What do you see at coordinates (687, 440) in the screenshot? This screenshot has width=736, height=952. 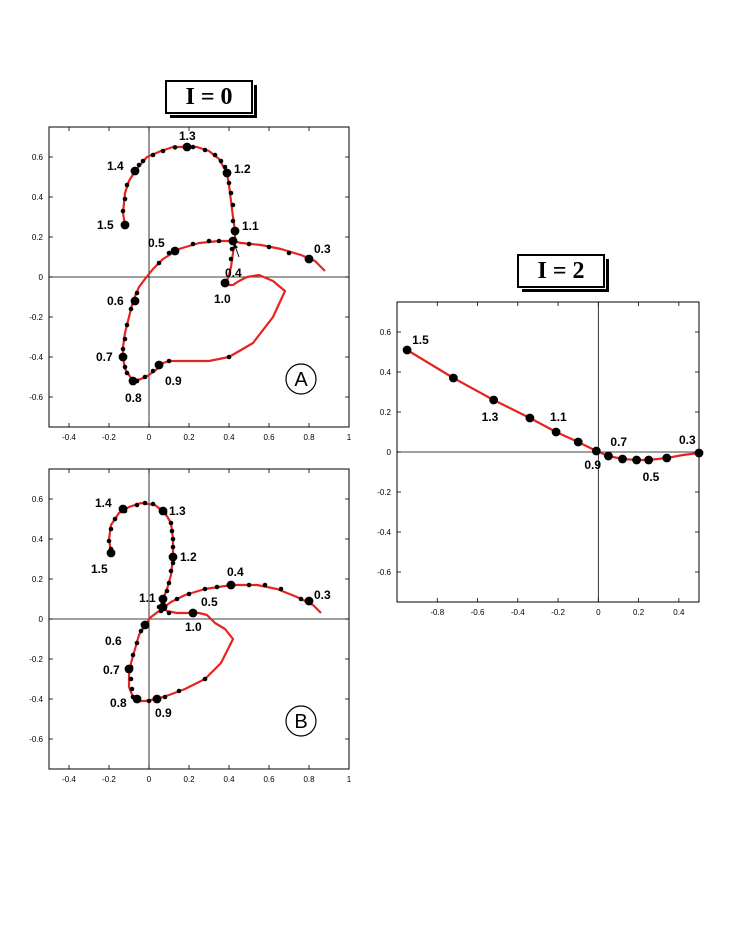 I see `point-label: 0.3` at bounding box center [687, 440].